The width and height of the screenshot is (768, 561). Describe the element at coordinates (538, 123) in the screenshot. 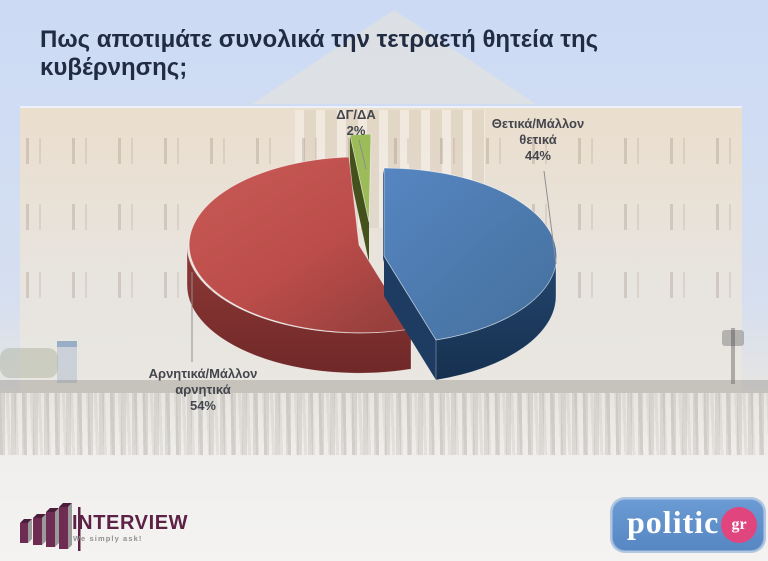

I see `data-label-positive-text1: Θετικά/Μάλλον` at that location.